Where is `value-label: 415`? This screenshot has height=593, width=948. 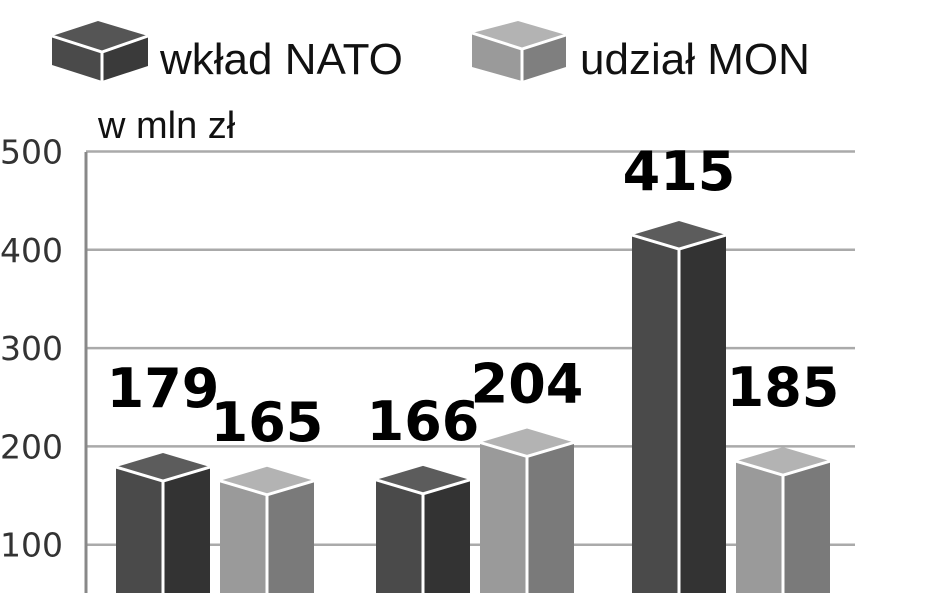 value-label: 415 is located at coordinates (679, 171).